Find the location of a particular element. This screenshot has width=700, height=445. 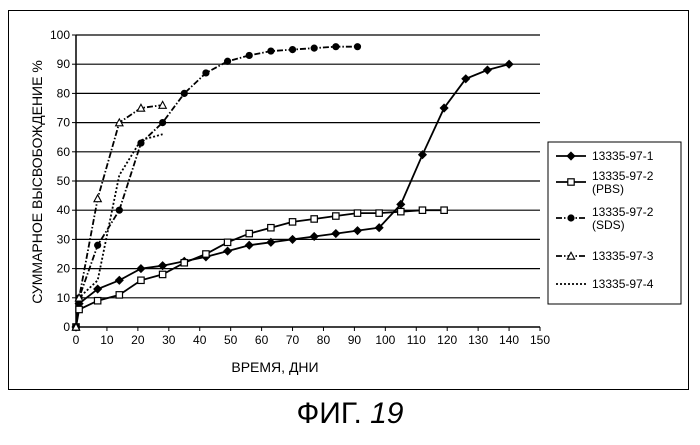

legend-label-1: 13335-97-1 is located at coordinates (623, 156).